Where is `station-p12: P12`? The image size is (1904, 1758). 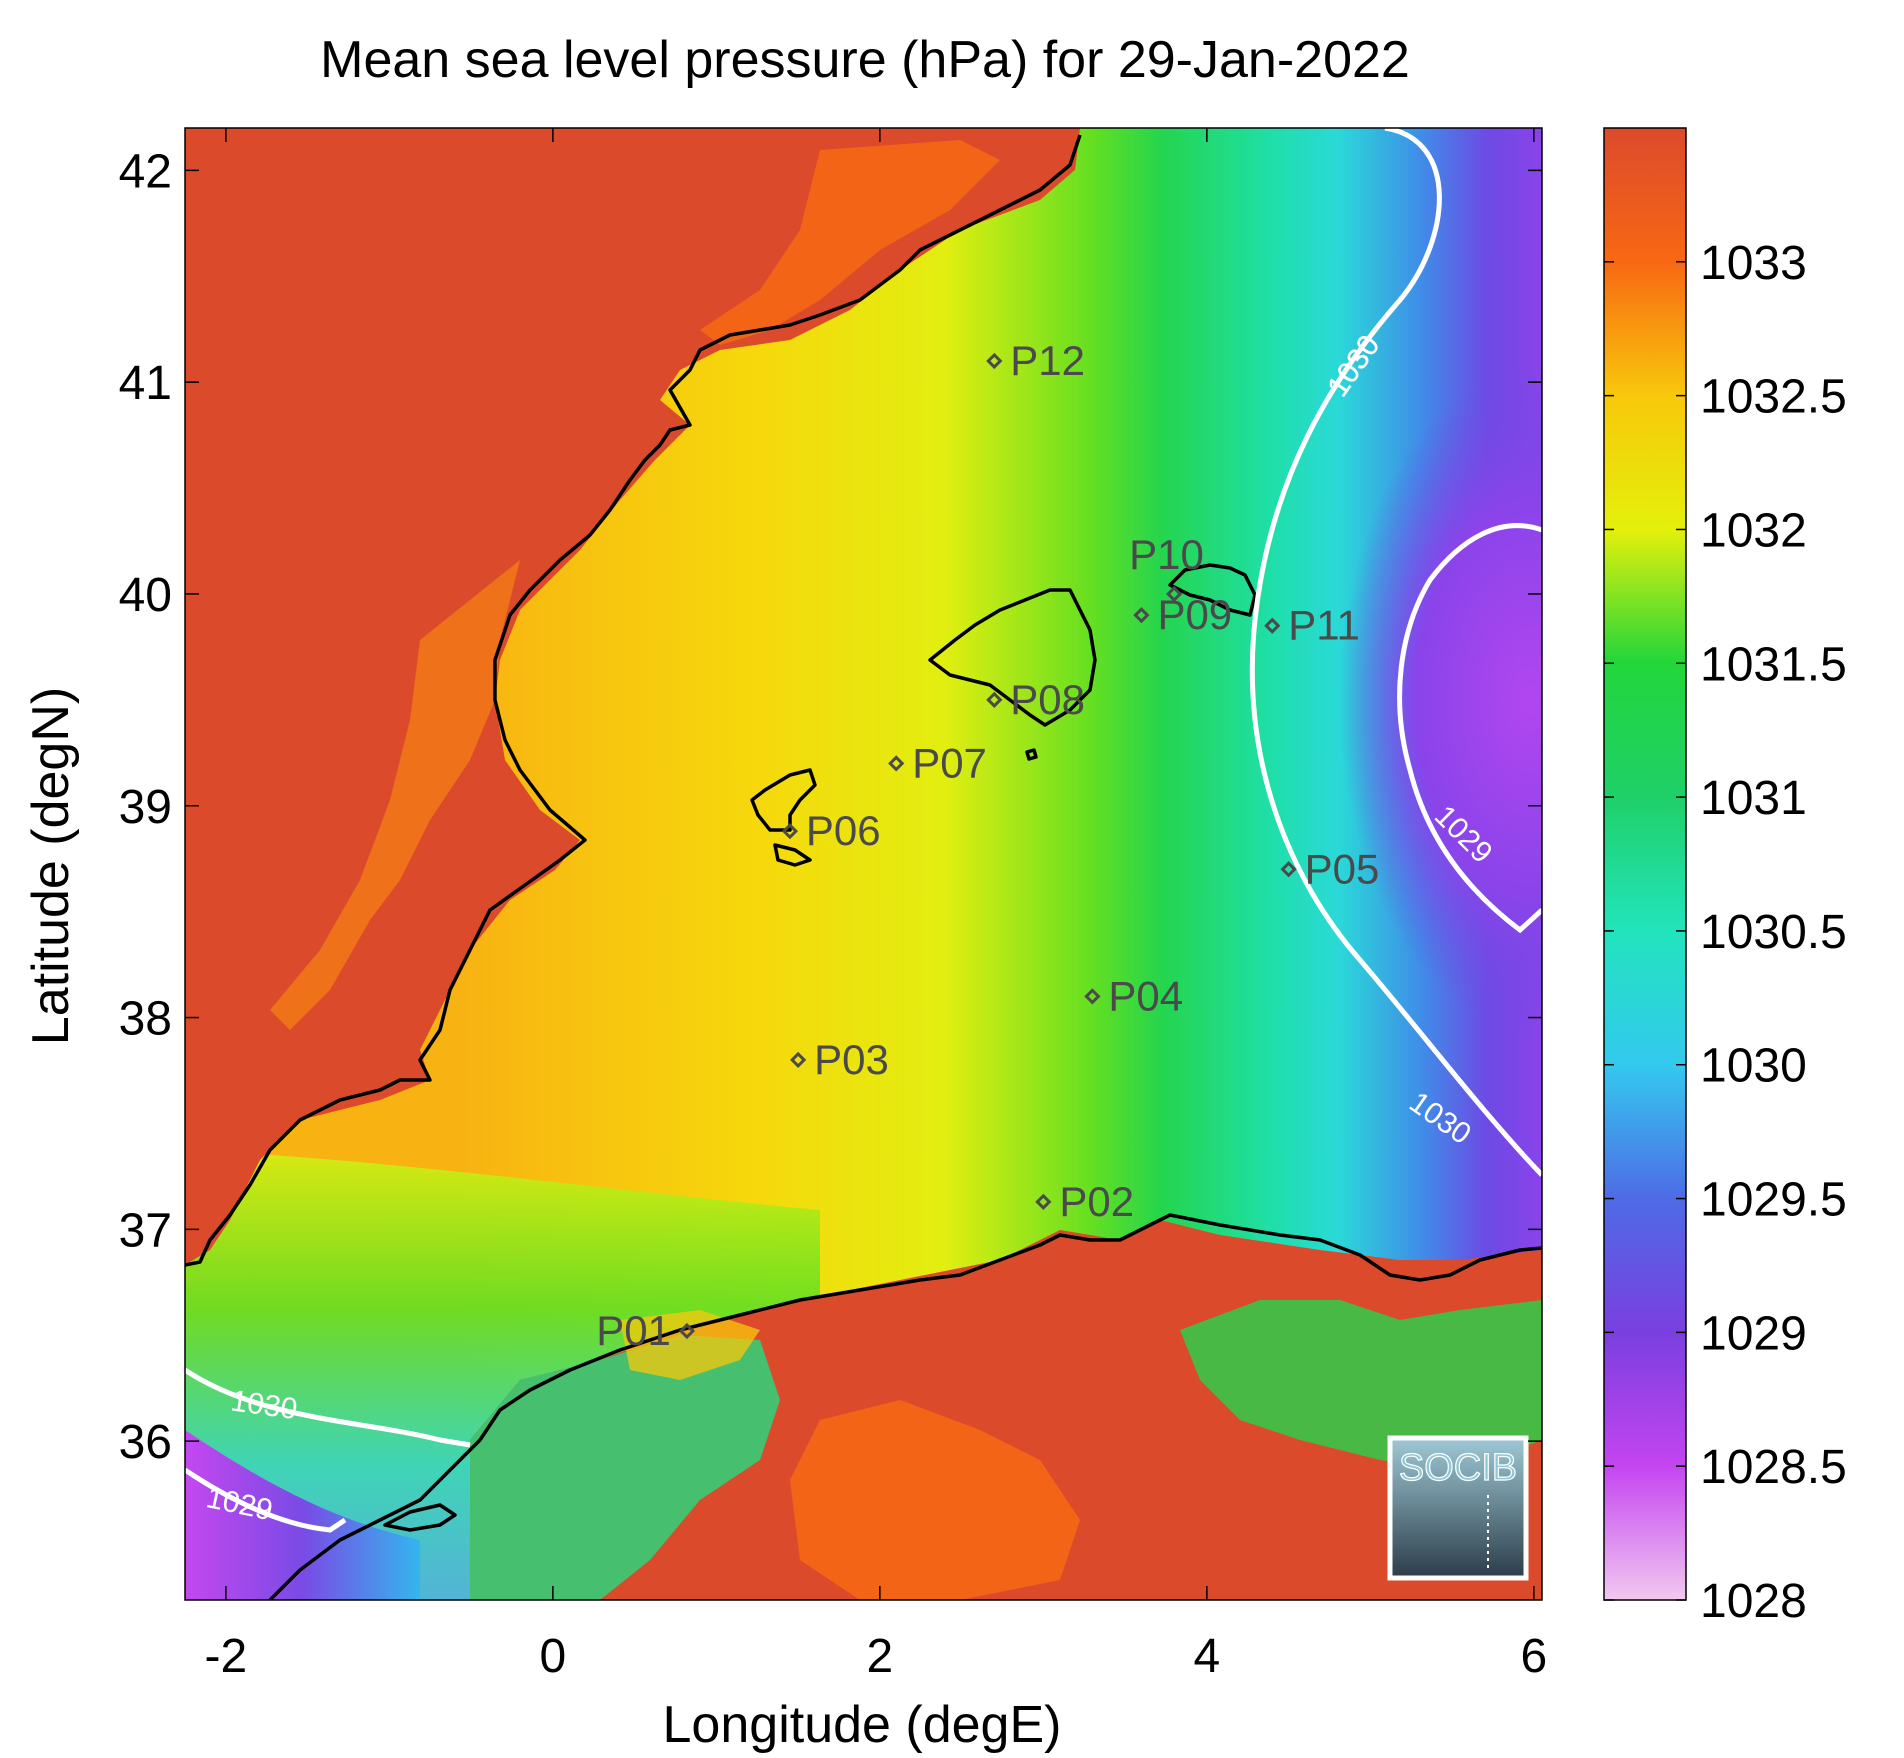 station-p12: P12 is located at coordinates (1035, 360).